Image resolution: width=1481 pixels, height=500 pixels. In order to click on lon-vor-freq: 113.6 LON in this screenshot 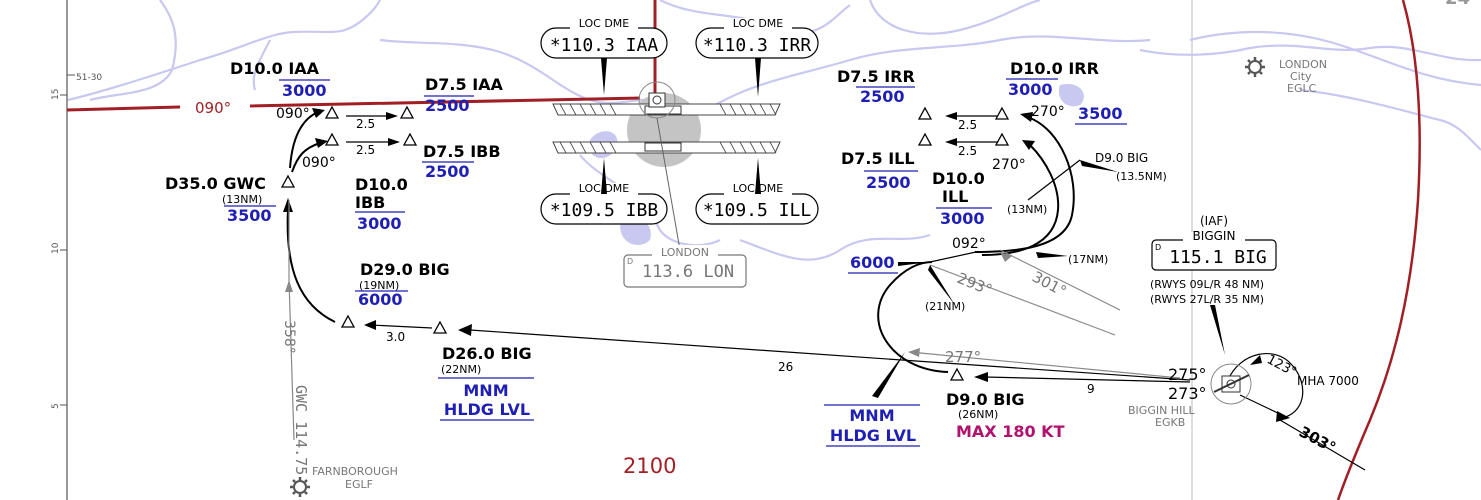, I will do `click(688, 272)`.